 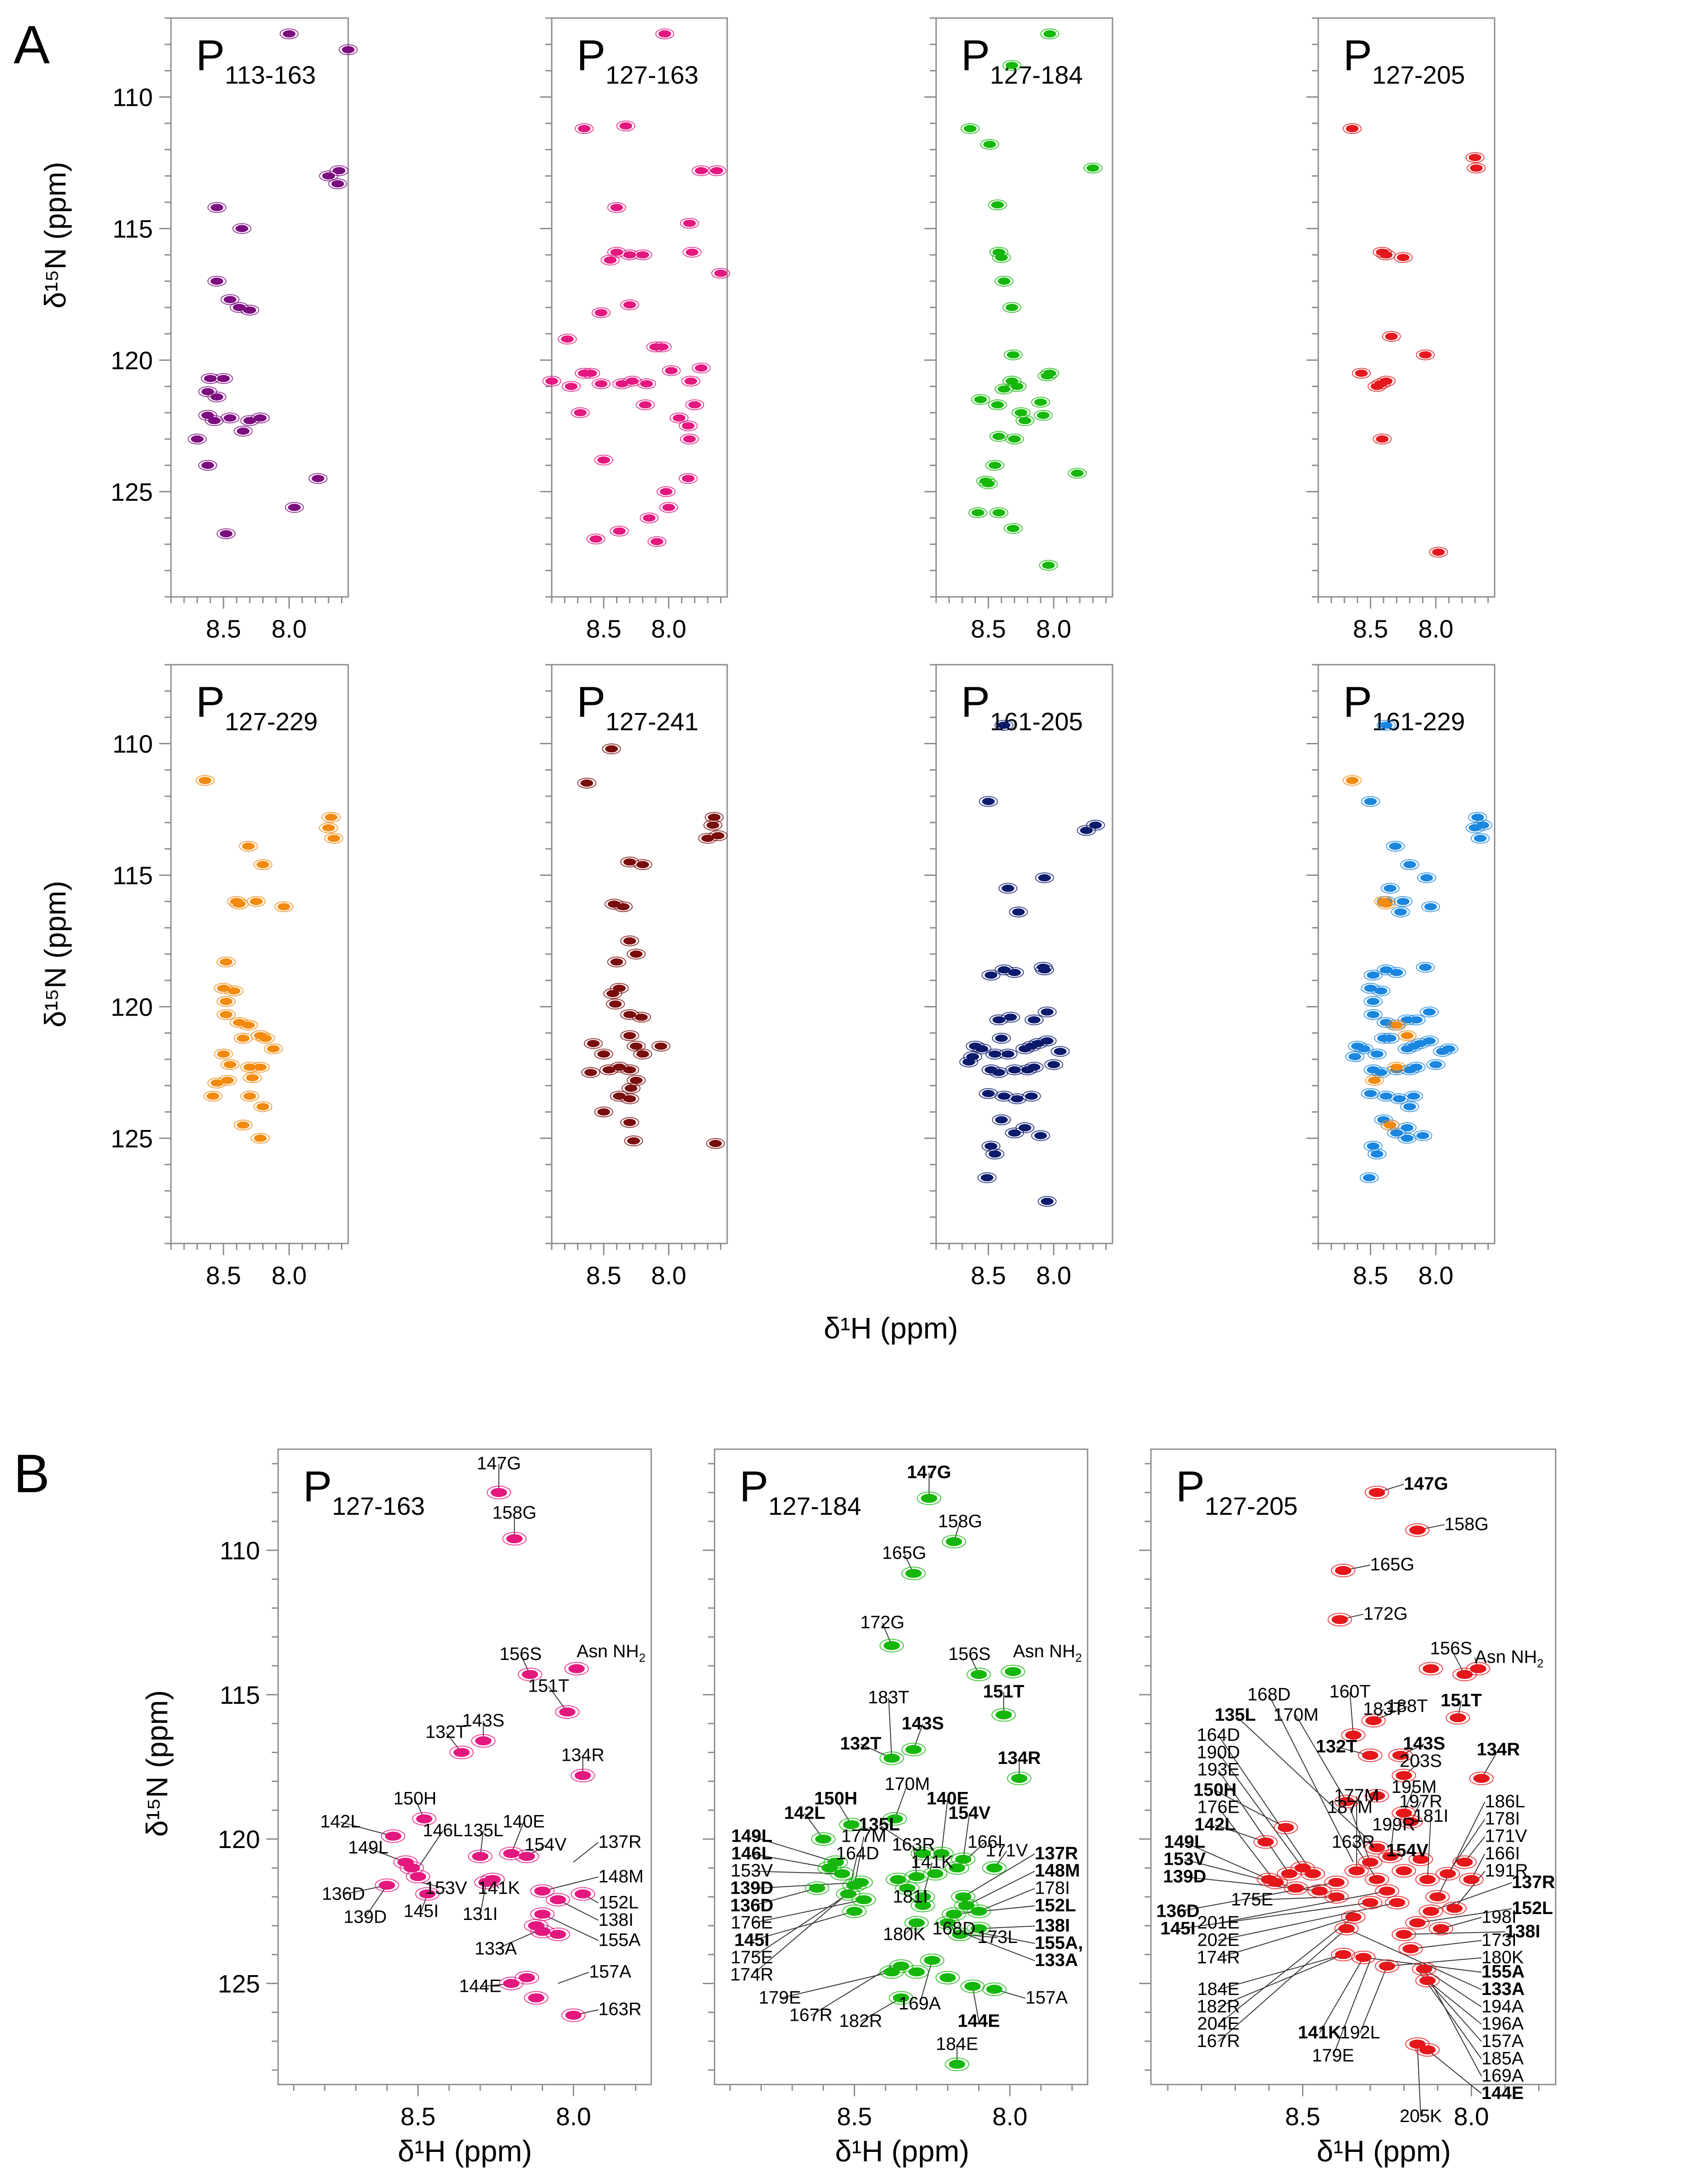 I want to click on peak-label: 170M, so click(x=907, y=1784).